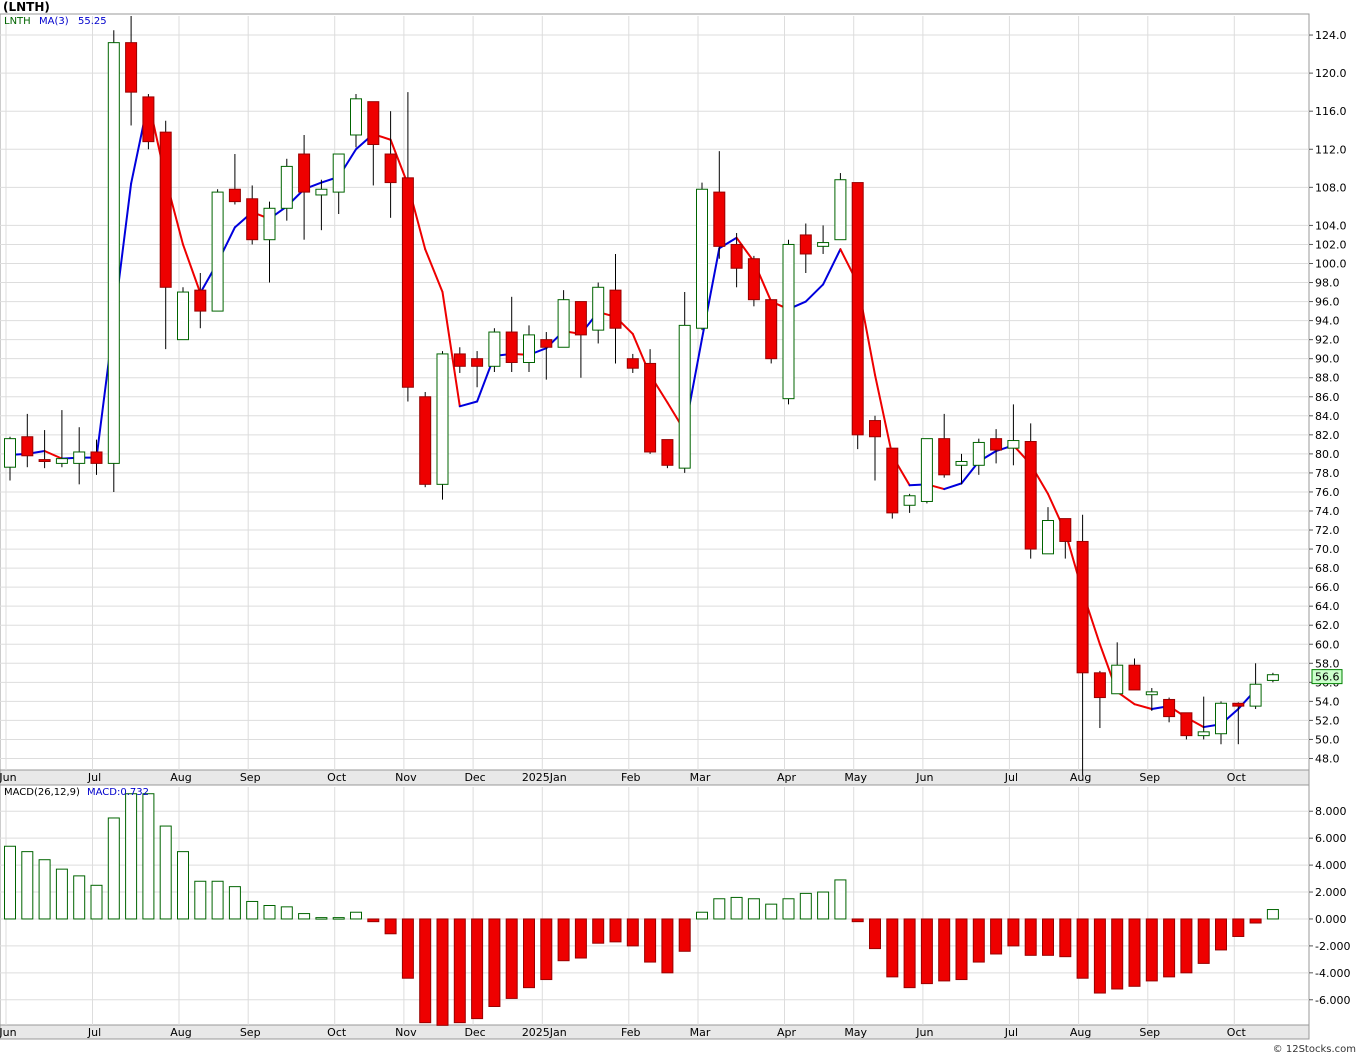  I want to click on price-tick-label: 58.0, so click(1327, 663).